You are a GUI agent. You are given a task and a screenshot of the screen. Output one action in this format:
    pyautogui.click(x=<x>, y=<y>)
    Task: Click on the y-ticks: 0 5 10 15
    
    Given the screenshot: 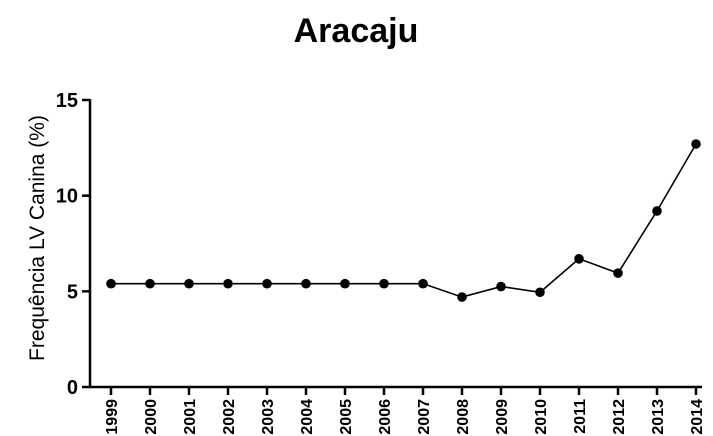 What is the action you would take?
    pyautogui.click(x=73, y=244)
    